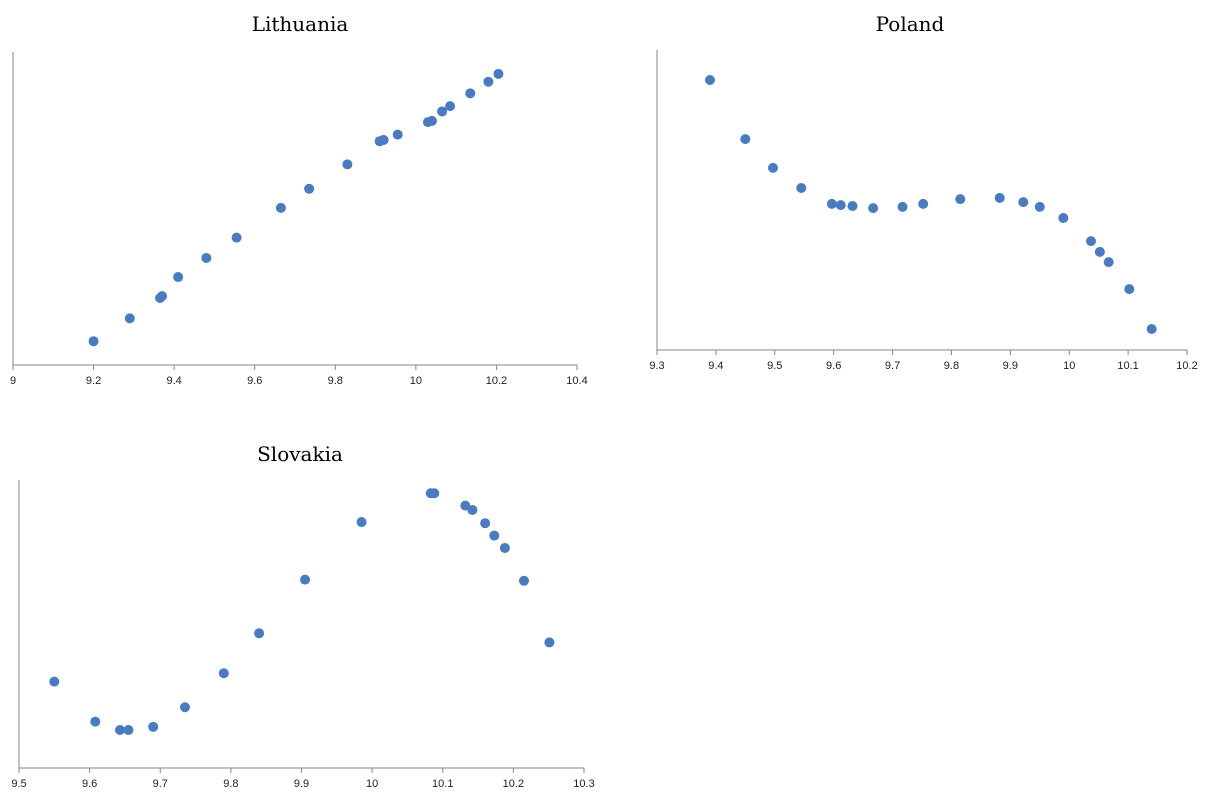 This screenshot has width=1217, height=811. I want to click on x-tick-label: 9.3, so click(656, 366).